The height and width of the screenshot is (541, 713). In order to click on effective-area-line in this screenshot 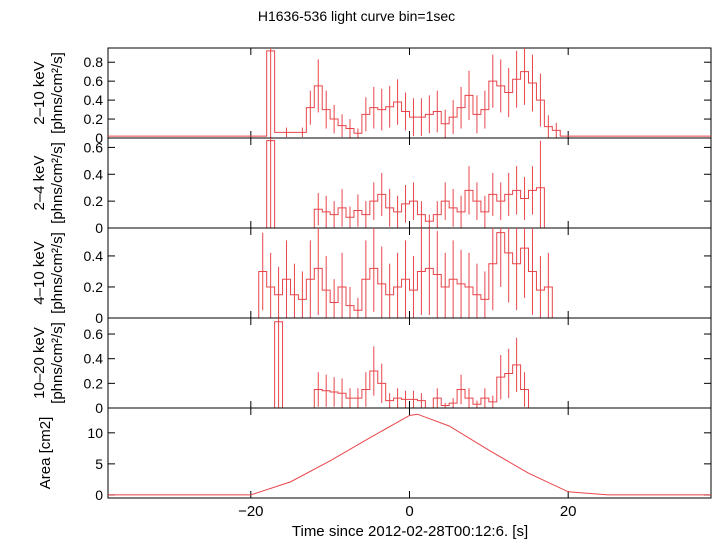, I will do `click(409, 454)`.